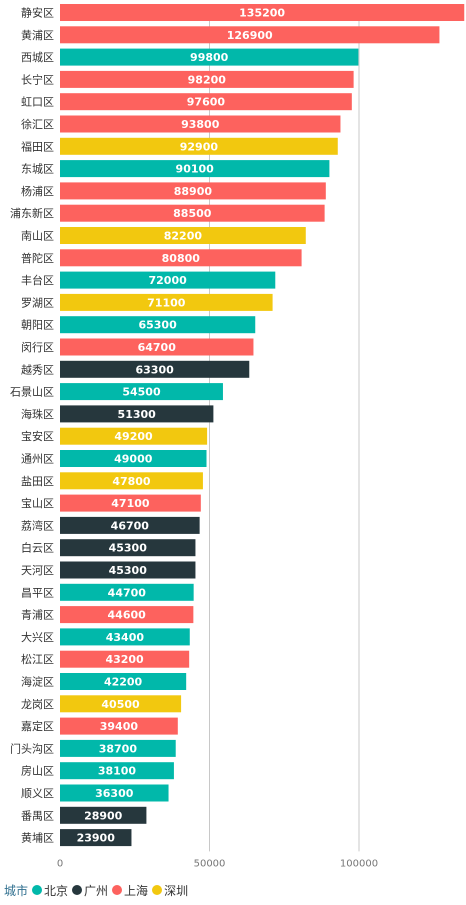 This screenshot has width=466, height=905. Describe the element at coordinates (37, 191) in the screenshot. I see `category-label-8: 杨浦区` at that location.